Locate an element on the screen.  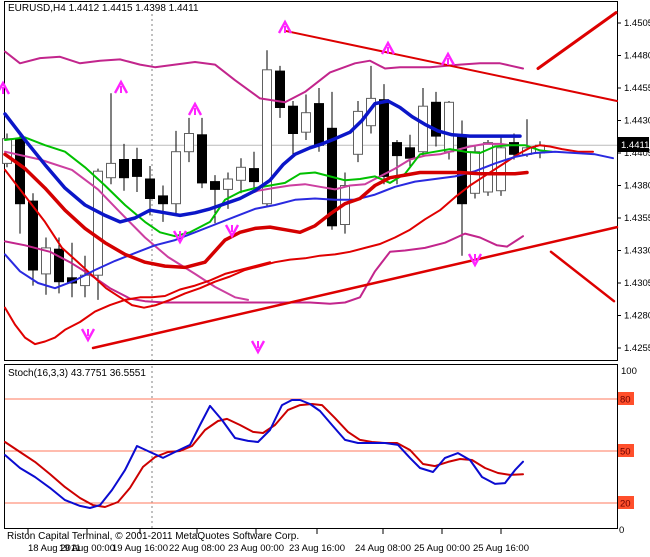
stoch-level-label-text: 50 is located at coordinates (625, 452).